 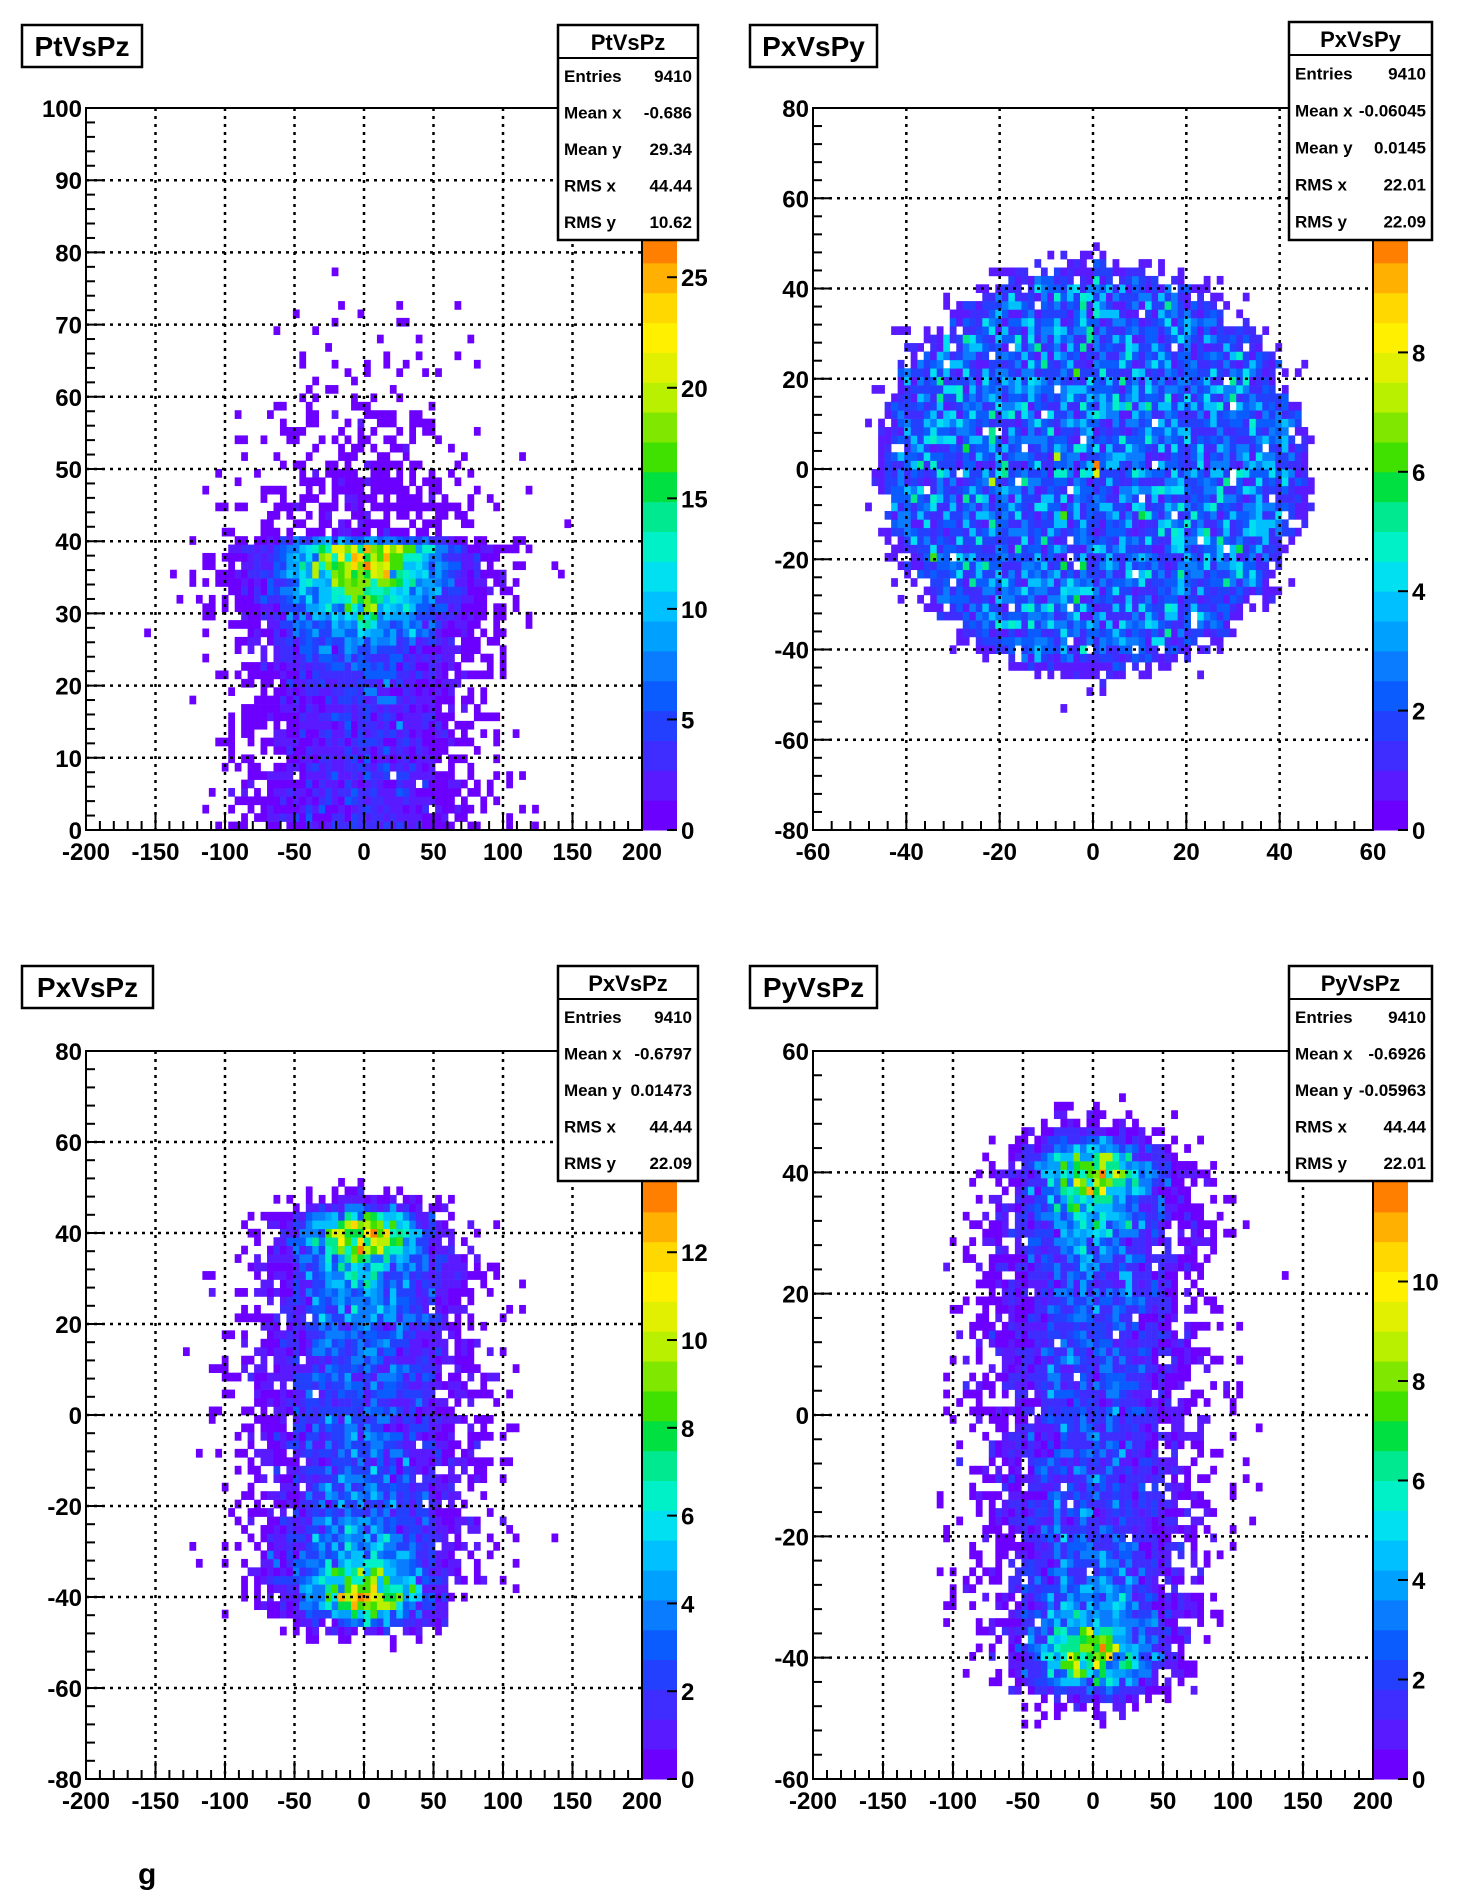 What do you see at coordinates (660, 457) in the screenshot?
I see `palette-segment` at bounding box center [660, 457].